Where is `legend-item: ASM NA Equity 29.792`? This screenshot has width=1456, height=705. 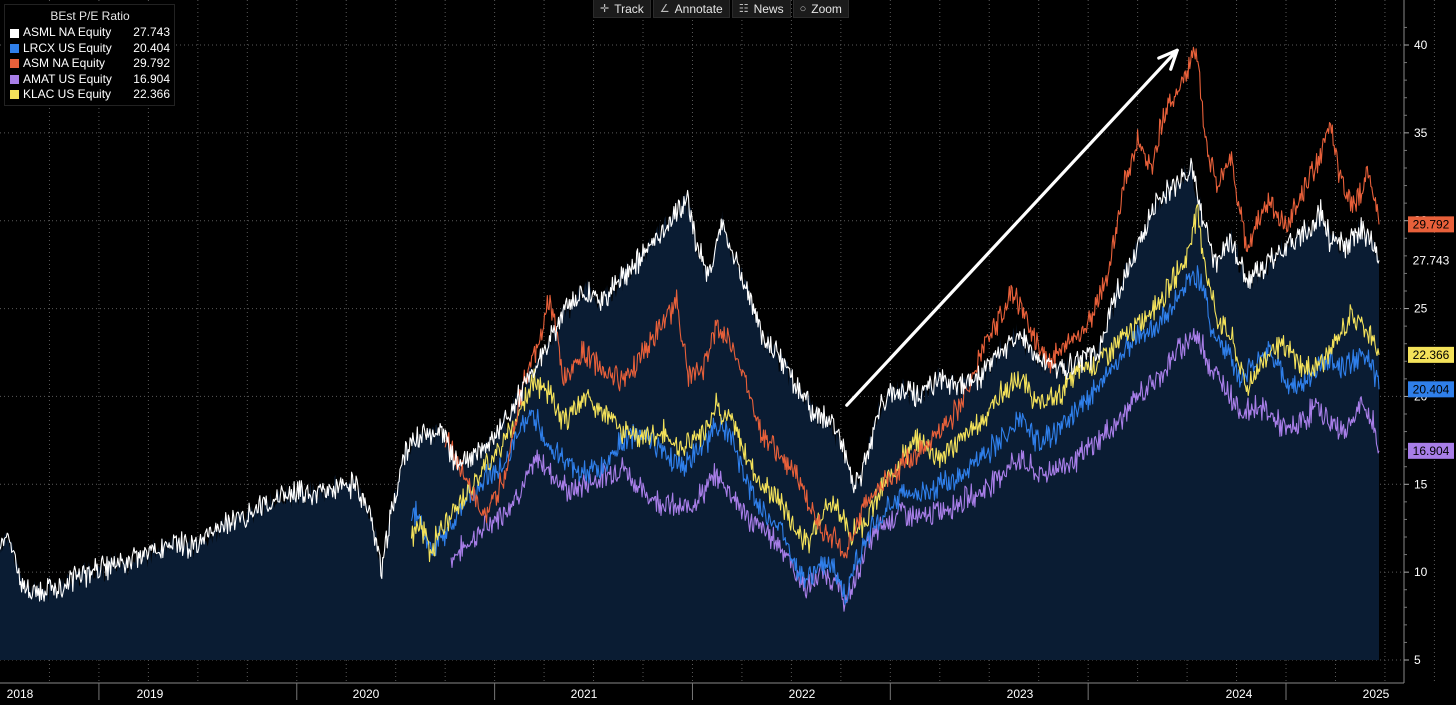
legend-item: ASM NA Equity 29.792 is located at coordinates (90, 63).